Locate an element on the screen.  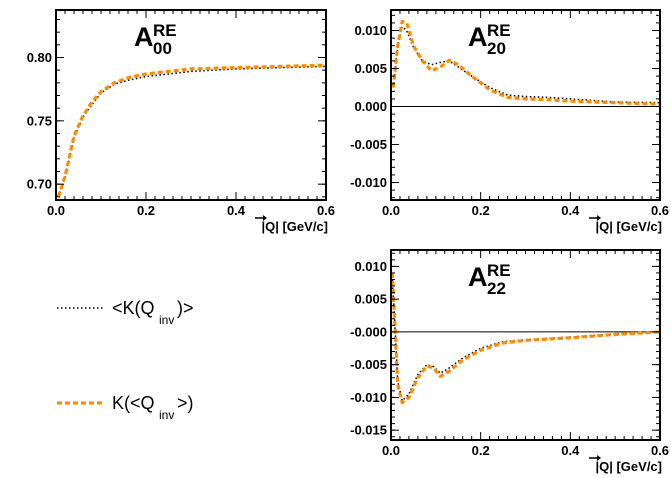
y-tick-label: 0.000 is located at coordinates (370, 106).